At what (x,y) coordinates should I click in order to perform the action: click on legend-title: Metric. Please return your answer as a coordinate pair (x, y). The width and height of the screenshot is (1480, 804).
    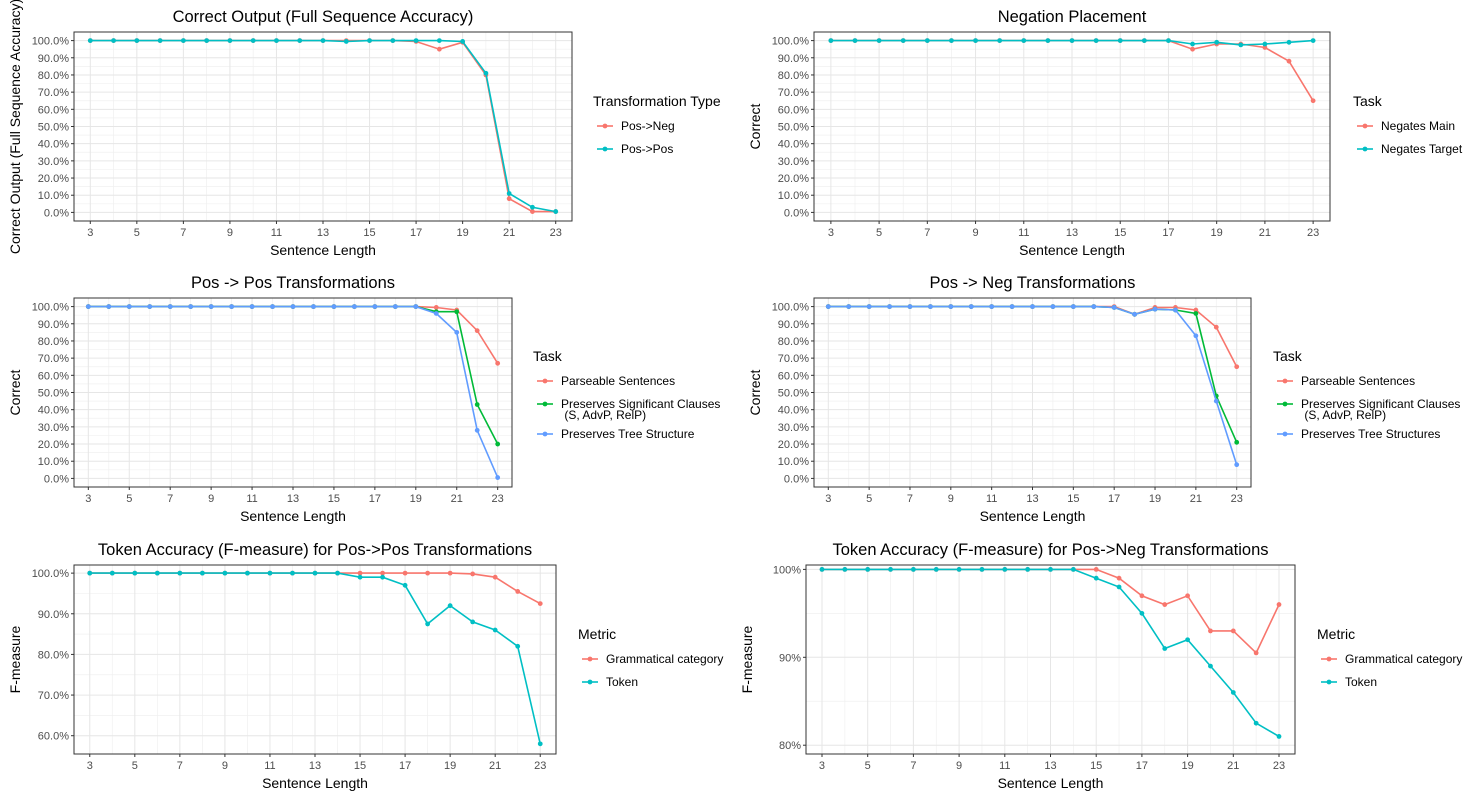
    Looking at the image, I should click on (1336, 634).